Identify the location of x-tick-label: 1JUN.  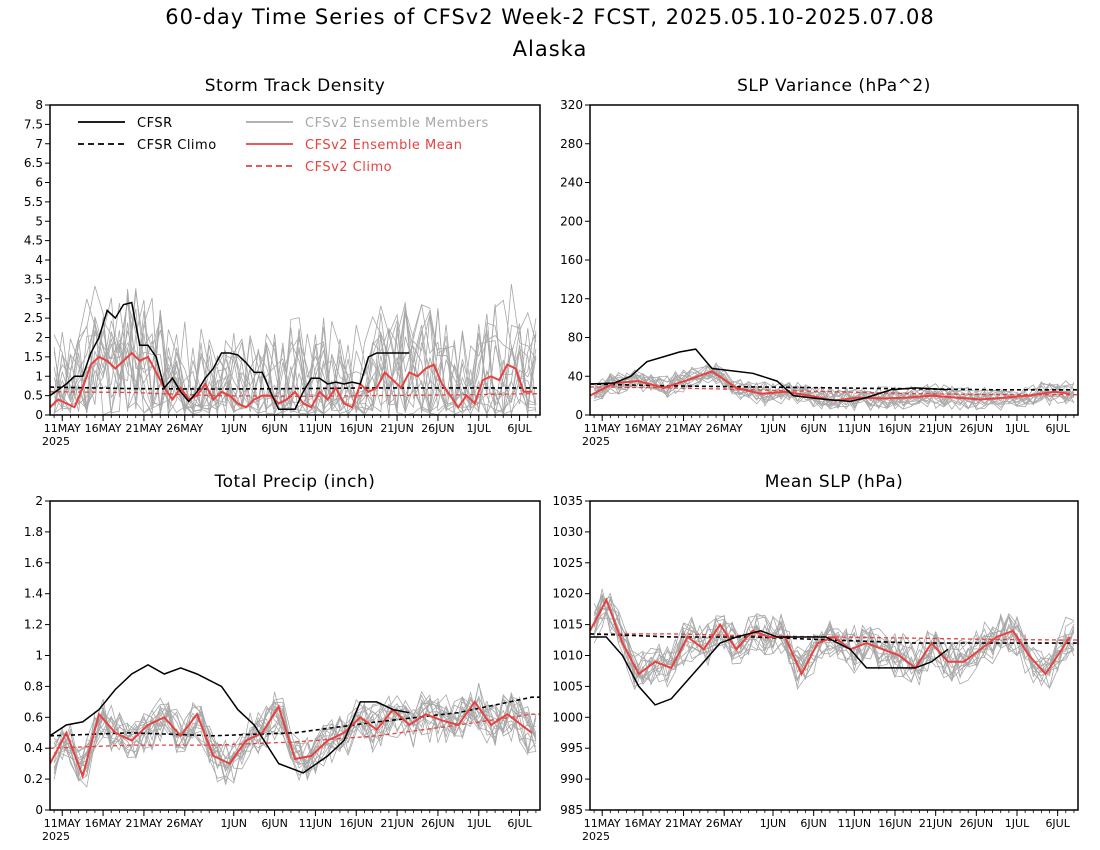
(233, 428).